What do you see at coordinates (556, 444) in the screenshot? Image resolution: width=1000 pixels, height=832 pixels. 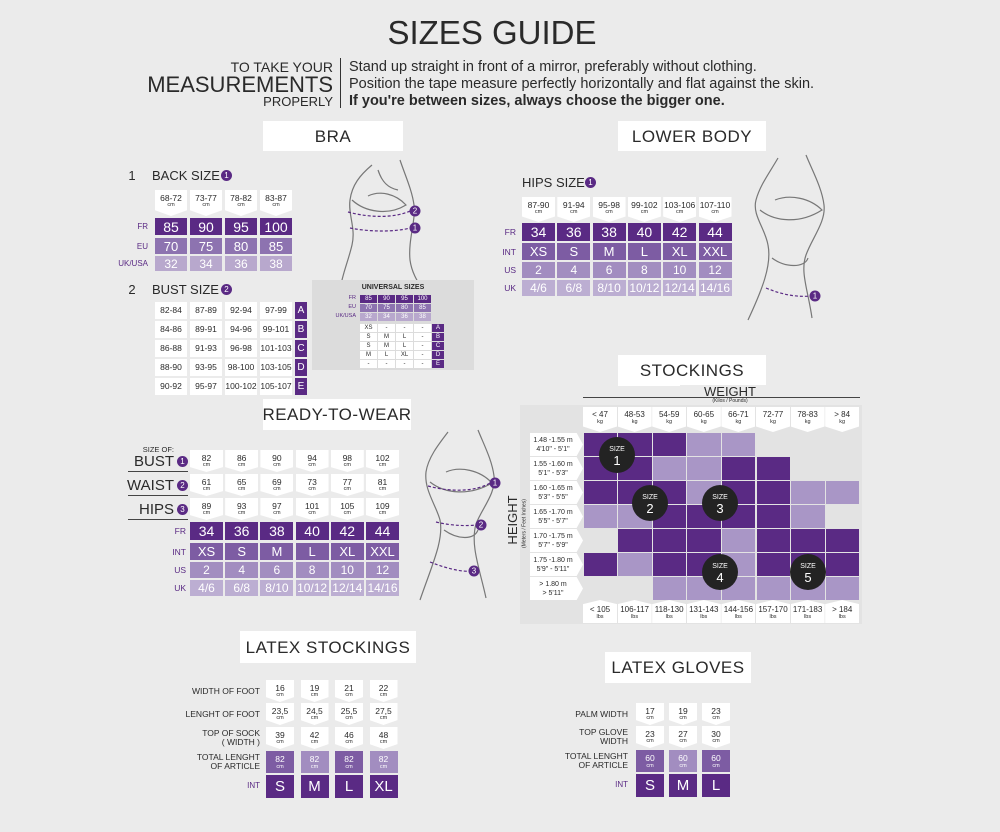 I see `height-cell: 1.48 -1.55 m 4'10" - 5'1"` at bounding box center [556, 444].